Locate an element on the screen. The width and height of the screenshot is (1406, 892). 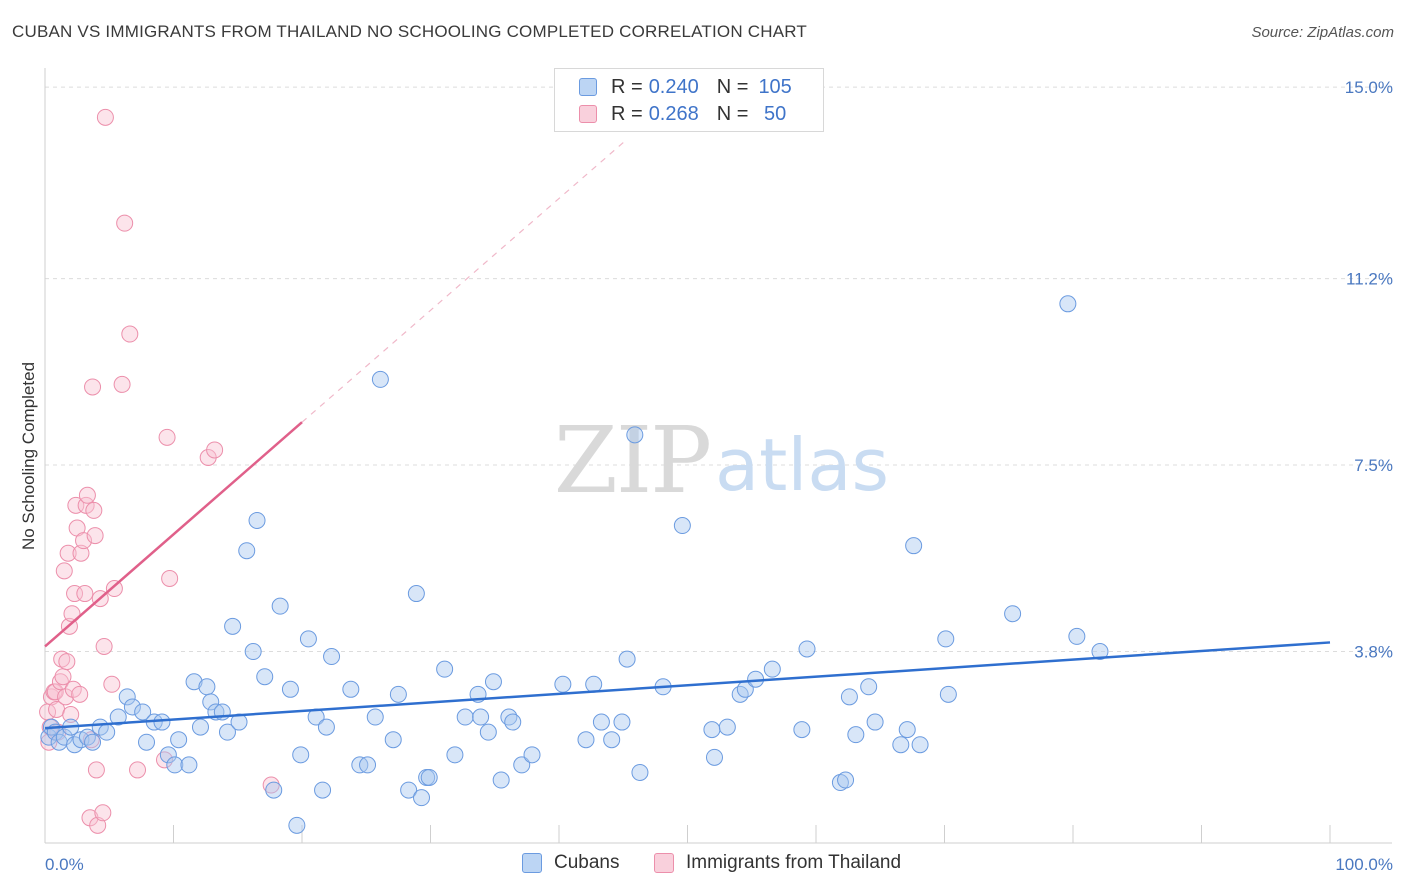
legend-r-value: 0.268 is located at coordinates (673, 113).